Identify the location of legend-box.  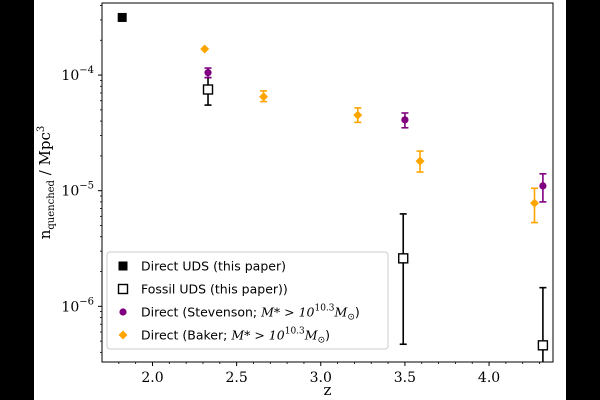
(247, 300).